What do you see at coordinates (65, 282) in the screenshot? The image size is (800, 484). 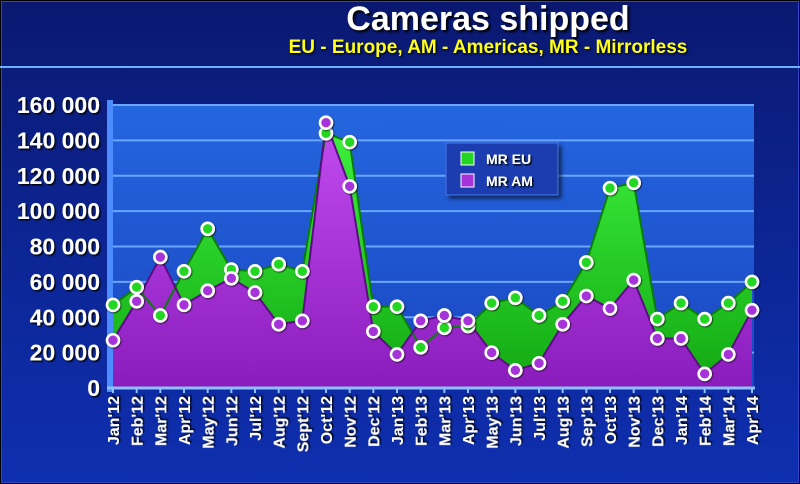 I see `y-tick-label: 60 000` at bounding box center [65, 282].